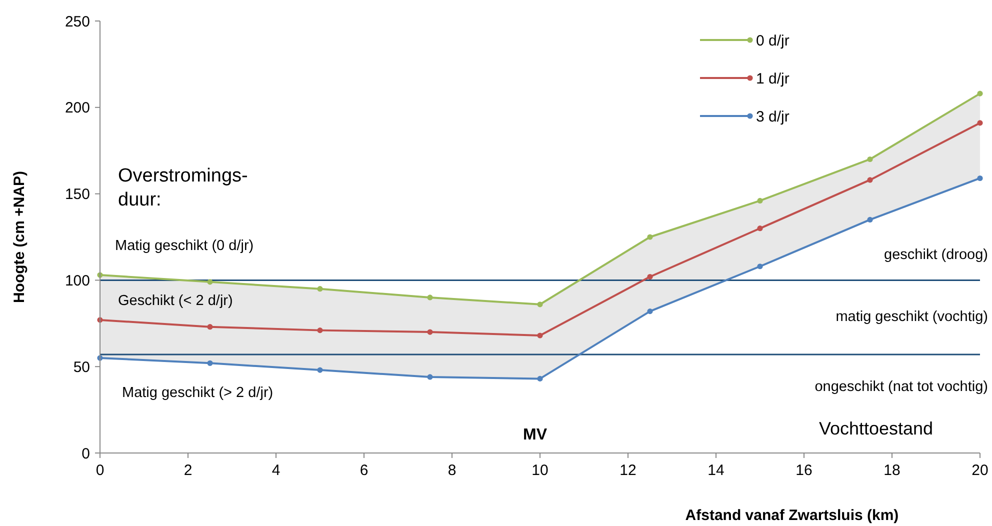 Image resolution: width=992 pixels, height=526 pixels. Describe the element at coordinates (540, 470) in the screenshot. I see `x-tick-label: 10` at that location.